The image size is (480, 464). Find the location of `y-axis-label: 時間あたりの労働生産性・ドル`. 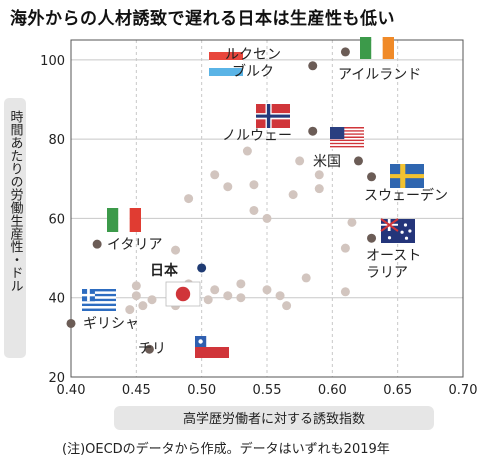

y-axis-label: 時間あたりの労働生産性・ドル is located at coordinates (16, 201).